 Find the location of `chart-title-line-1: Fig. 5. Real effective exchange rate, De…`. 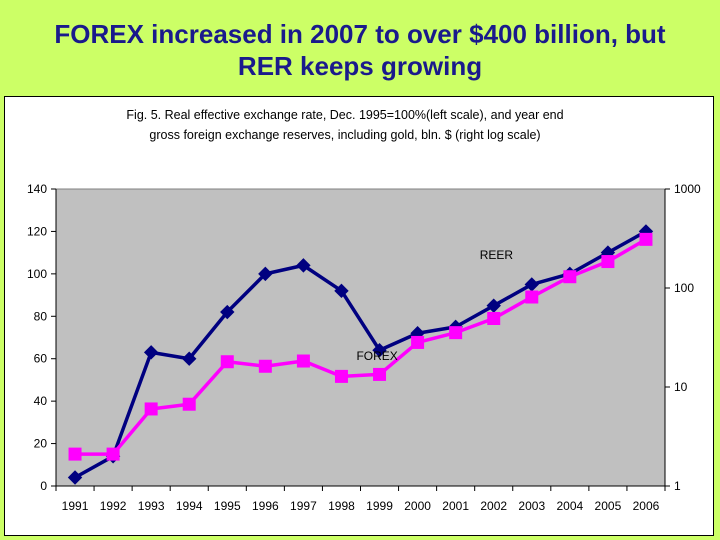

chart-title-line-1: Fig. 5. Real effective exchange rate, De… is located at coordinates (344, 115).